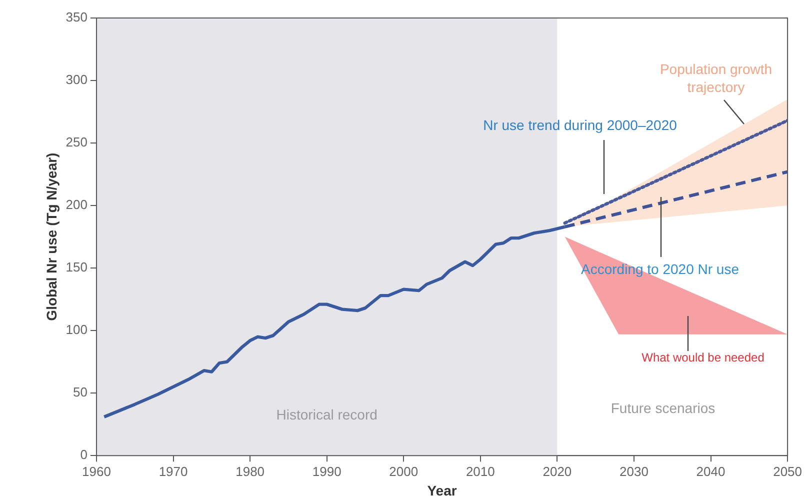 This screenshot has height=504, width=805. I want to click on annotation: Nr use trend during 2000–2020, so click(580, 124).